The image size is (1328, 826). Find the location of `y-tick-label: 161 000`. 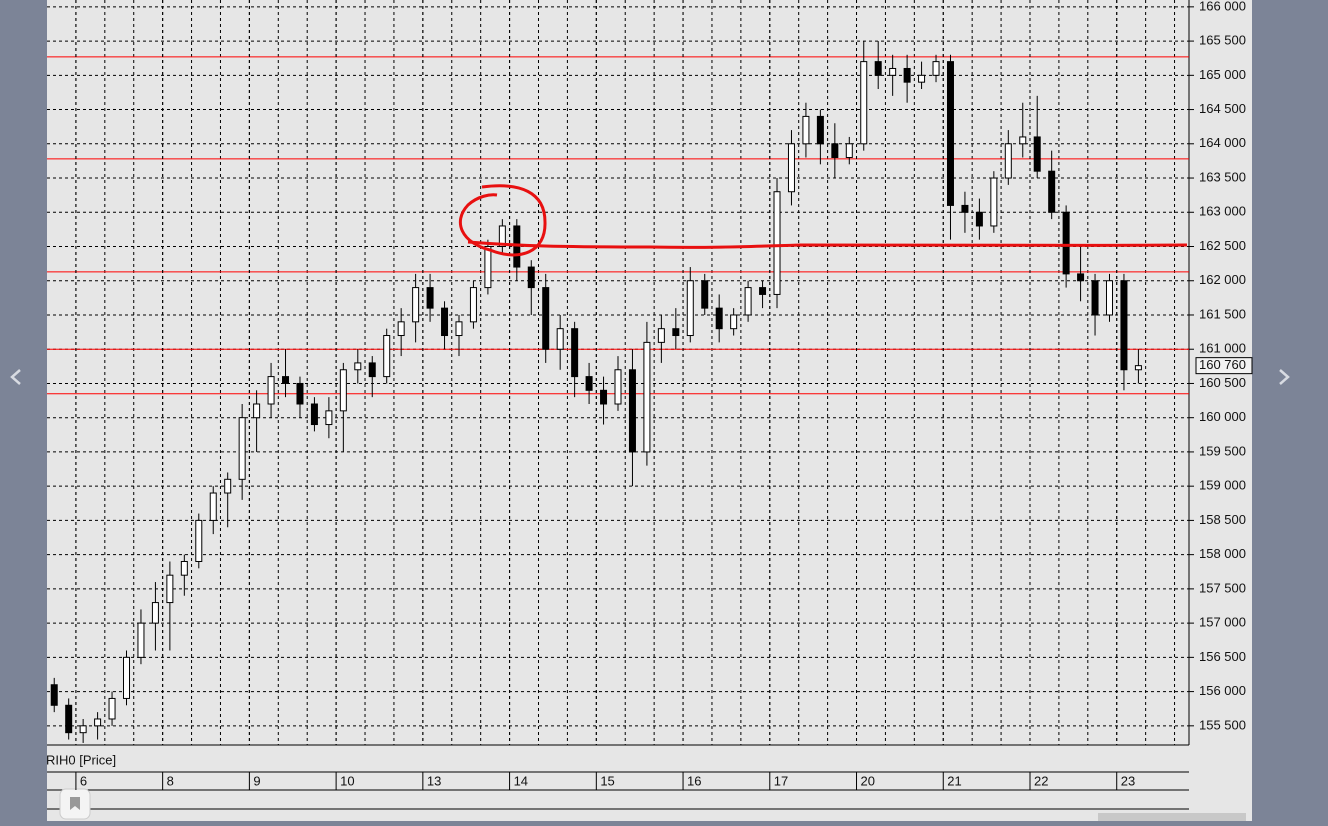

y-tick-label: 161 000 is located at coordinates (1222, 348).